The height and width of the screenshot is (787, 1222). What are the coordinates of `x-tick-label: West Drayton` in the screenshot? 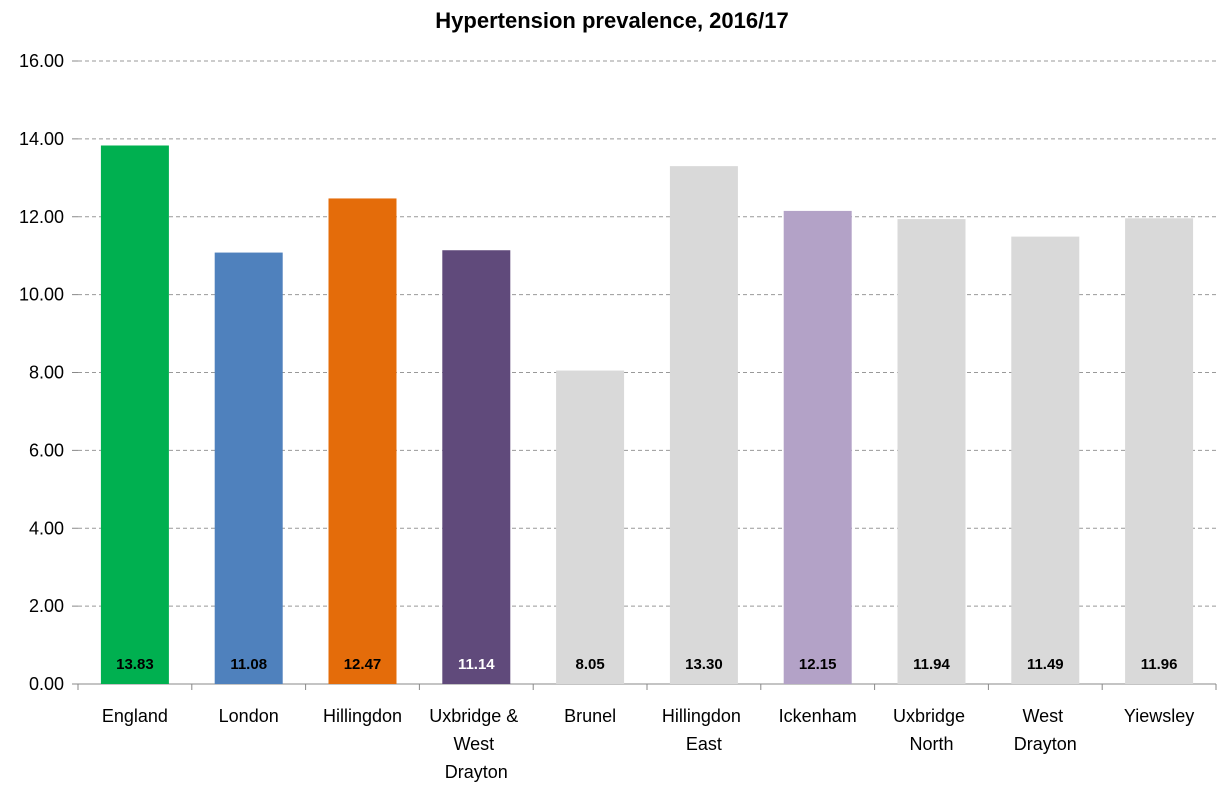 It's located at (1045, 730).